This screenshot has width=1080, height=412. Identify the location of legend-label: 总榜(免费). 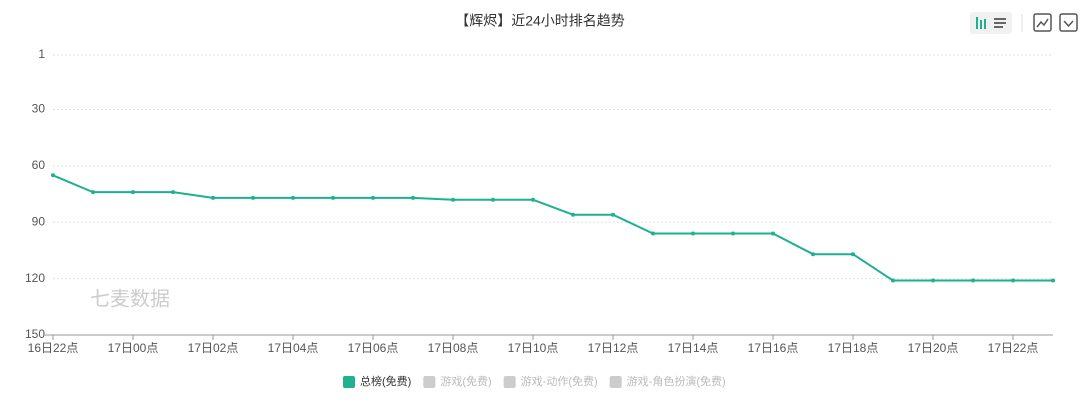
(385, 381).